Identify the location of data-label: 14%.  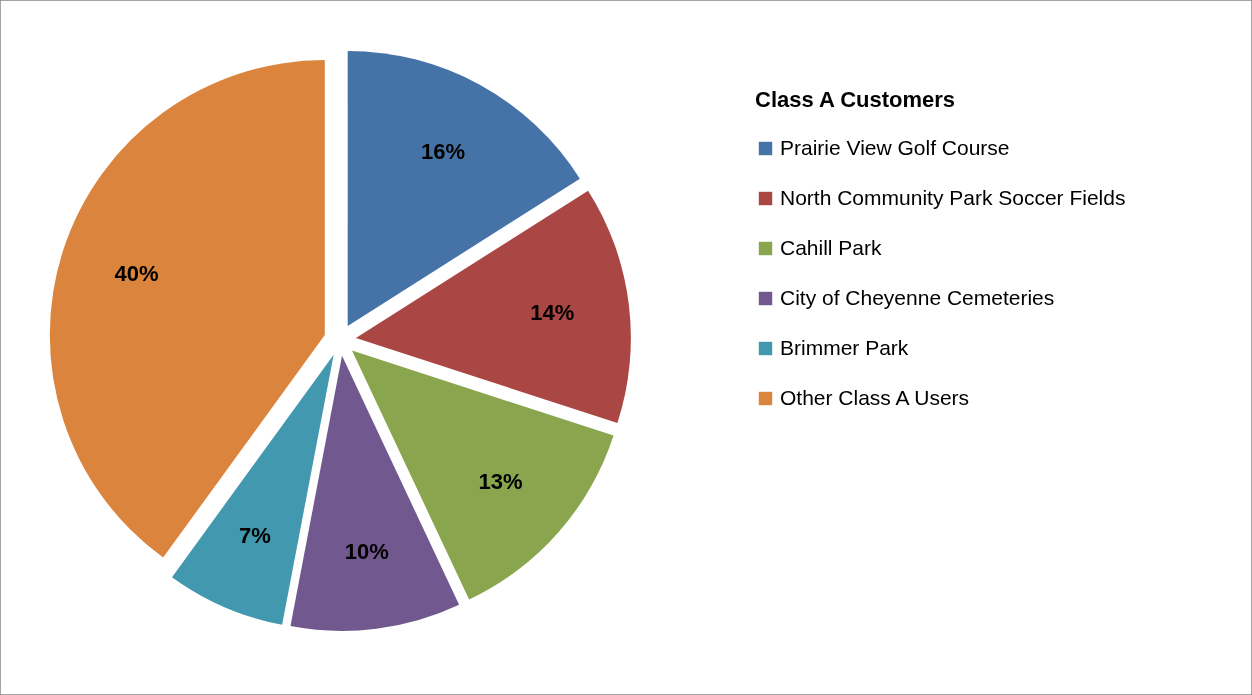
(552, 313).